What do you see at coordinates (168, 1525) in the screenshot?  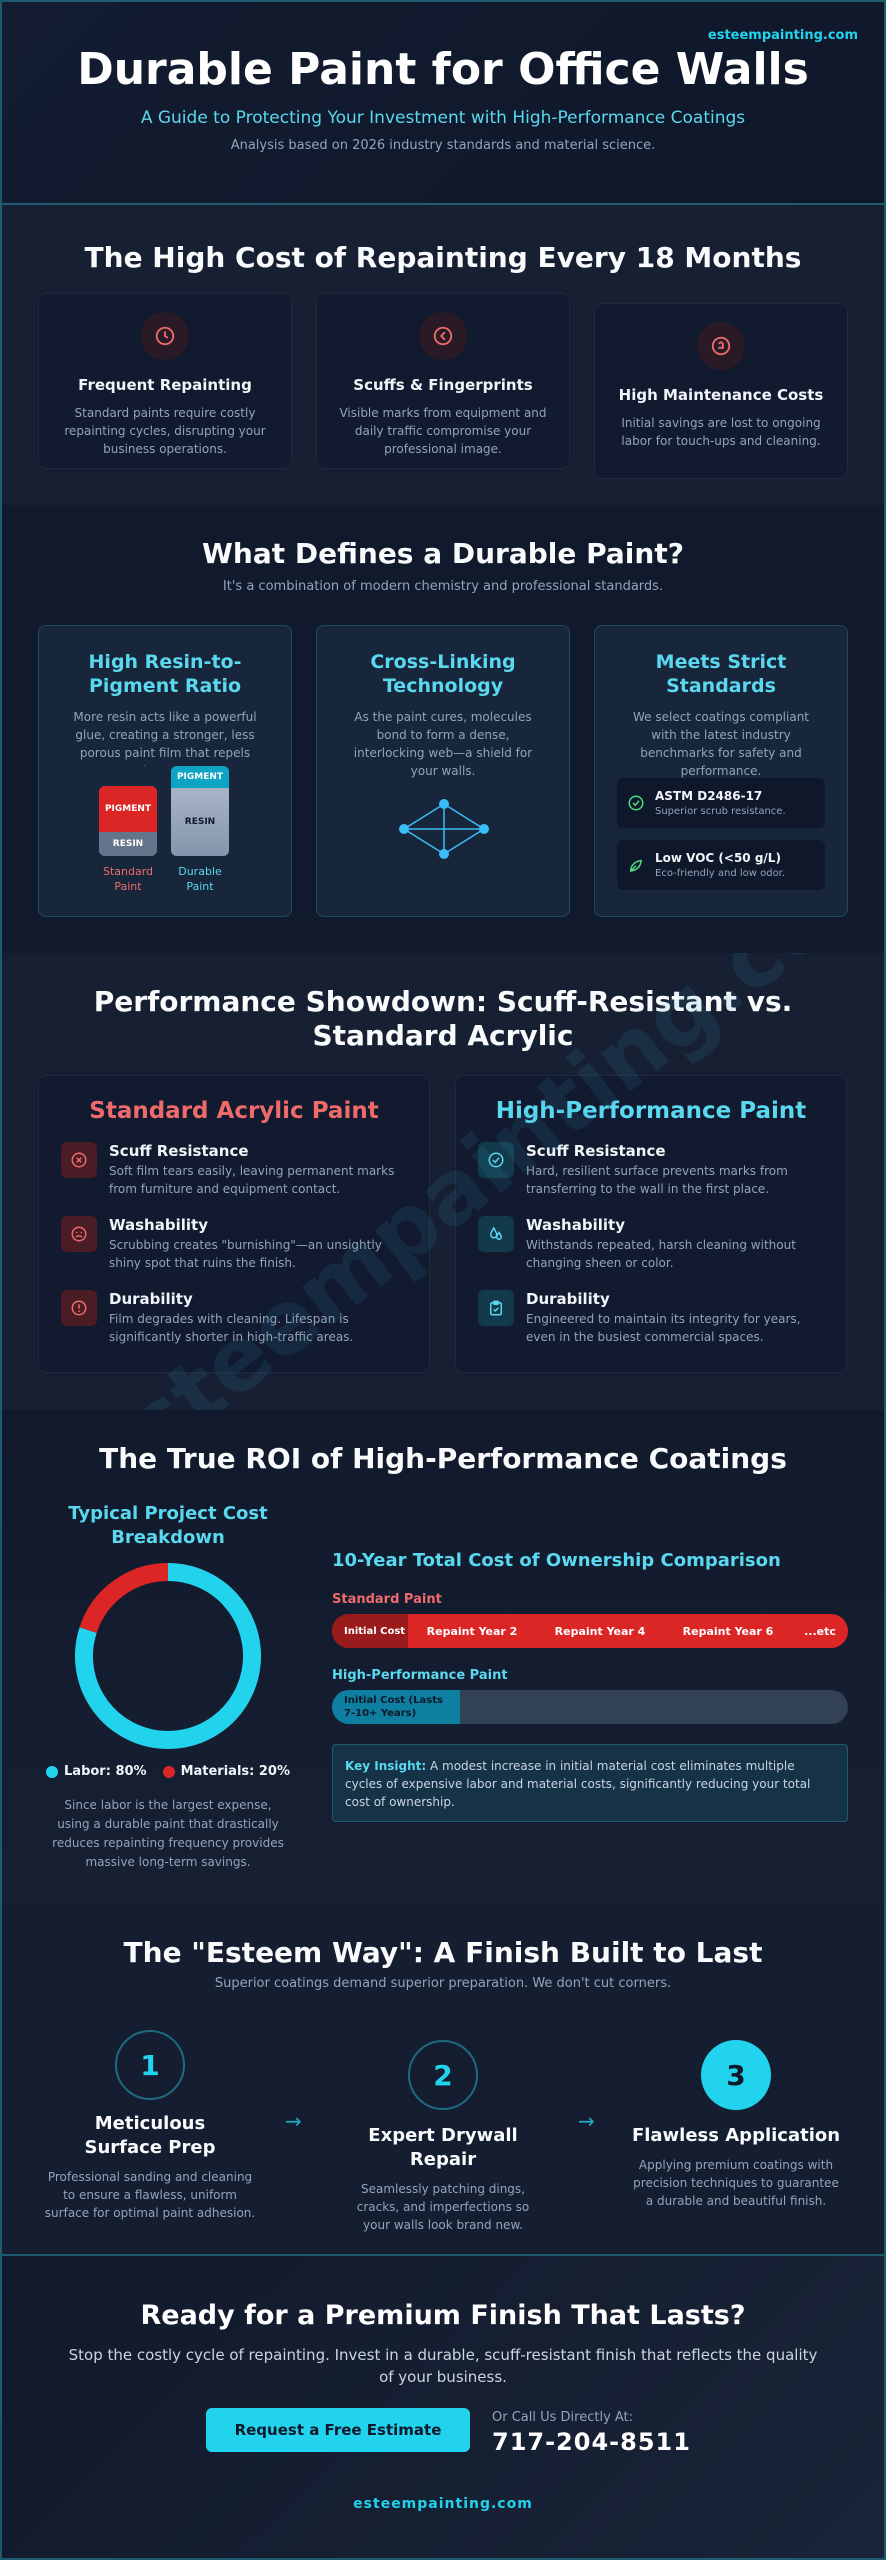 I see `donut-title: Typical Project Cost Breakdown` at bounding box center [168, 1525].